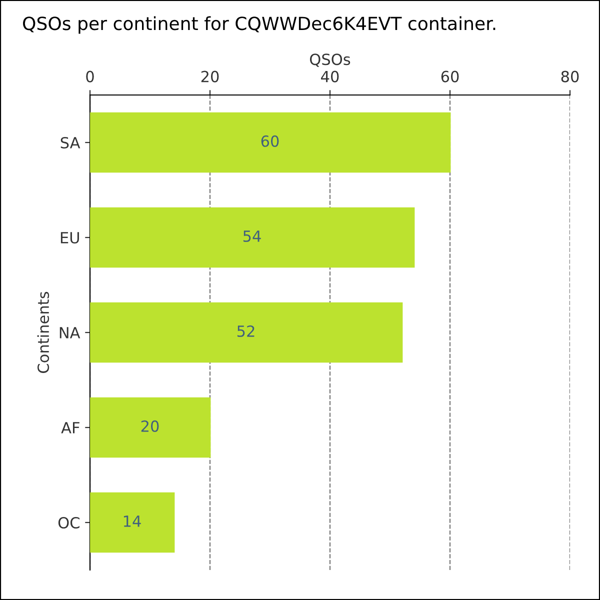 This screenshot has width=600, height=600. I want to click on y-tick-label: SA, so click(70, 142).